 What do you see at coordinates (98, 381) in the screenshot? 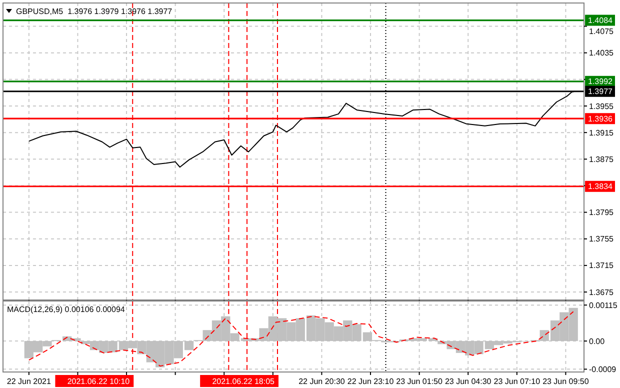
I see `ref-line-label: 2021.06.22 10:10` at bounding box center [98, 381].